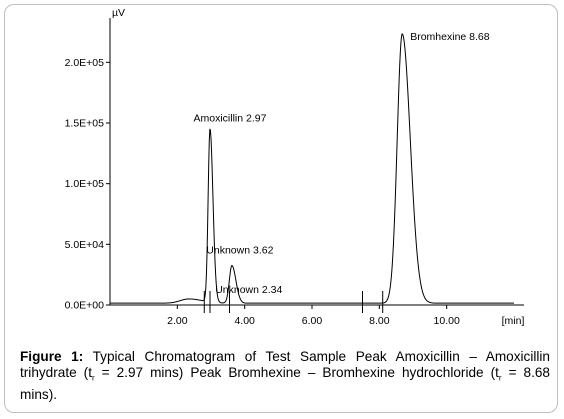  I want to click on x-tick-label: 8.00, so click(379, 321).